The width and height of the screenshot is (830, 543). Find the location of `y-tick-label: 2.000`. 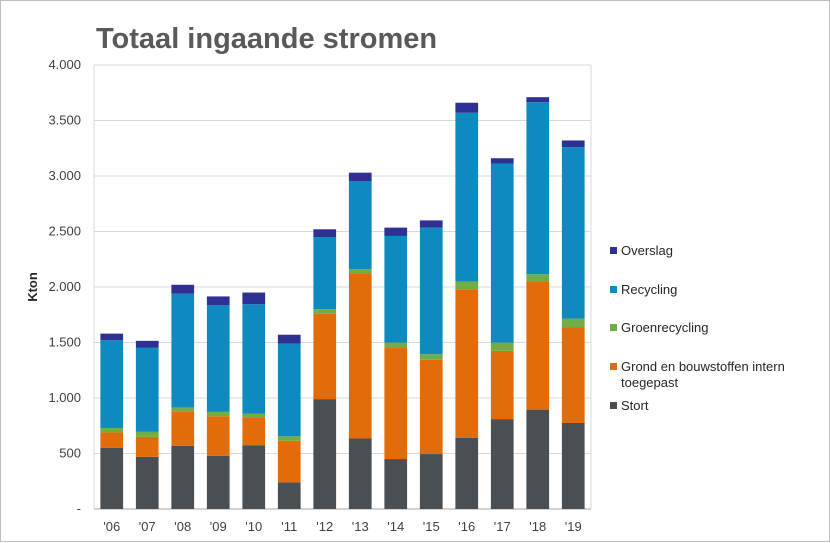

y-tick-label: 2.000 is located at coordinates (64, 286).